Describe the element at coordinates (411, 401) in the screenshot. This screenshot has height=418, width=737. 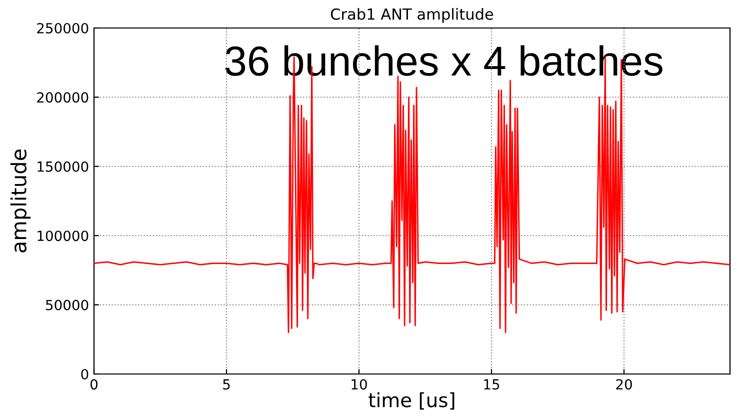
I see `x-axis-title: time [us]` at that location.